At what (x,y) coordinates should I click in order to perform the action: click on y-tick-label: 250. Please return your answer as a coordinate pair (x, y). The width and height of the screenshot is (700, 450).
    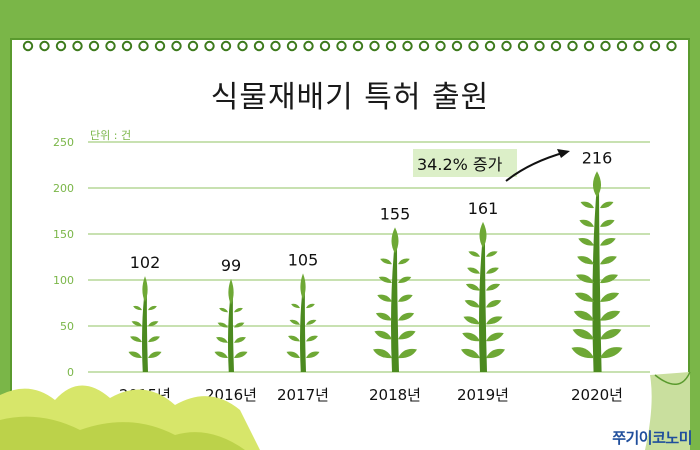
    Looking at the image, I should click on (63, 142).